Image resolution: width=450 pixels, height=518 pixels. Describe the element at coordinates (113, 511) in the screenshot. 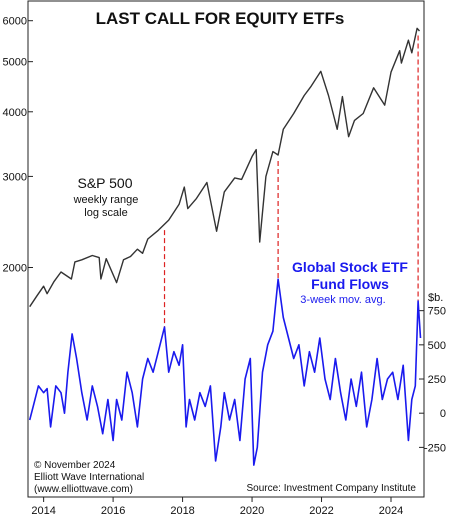

I see `x-tick-label: 2016` at that location.